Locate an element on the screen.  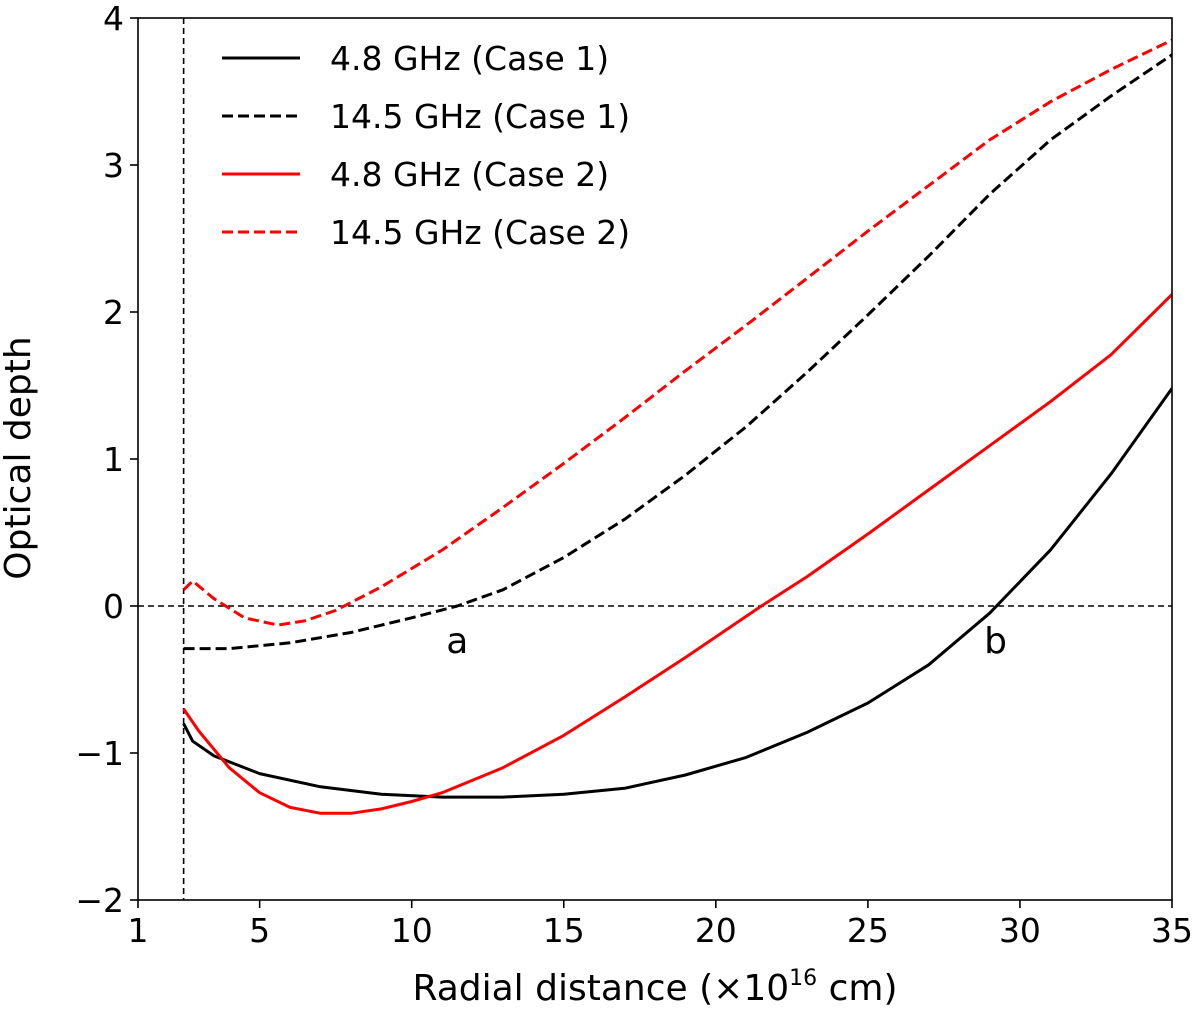
annotation-a: a is located at coordinates (457, 641).